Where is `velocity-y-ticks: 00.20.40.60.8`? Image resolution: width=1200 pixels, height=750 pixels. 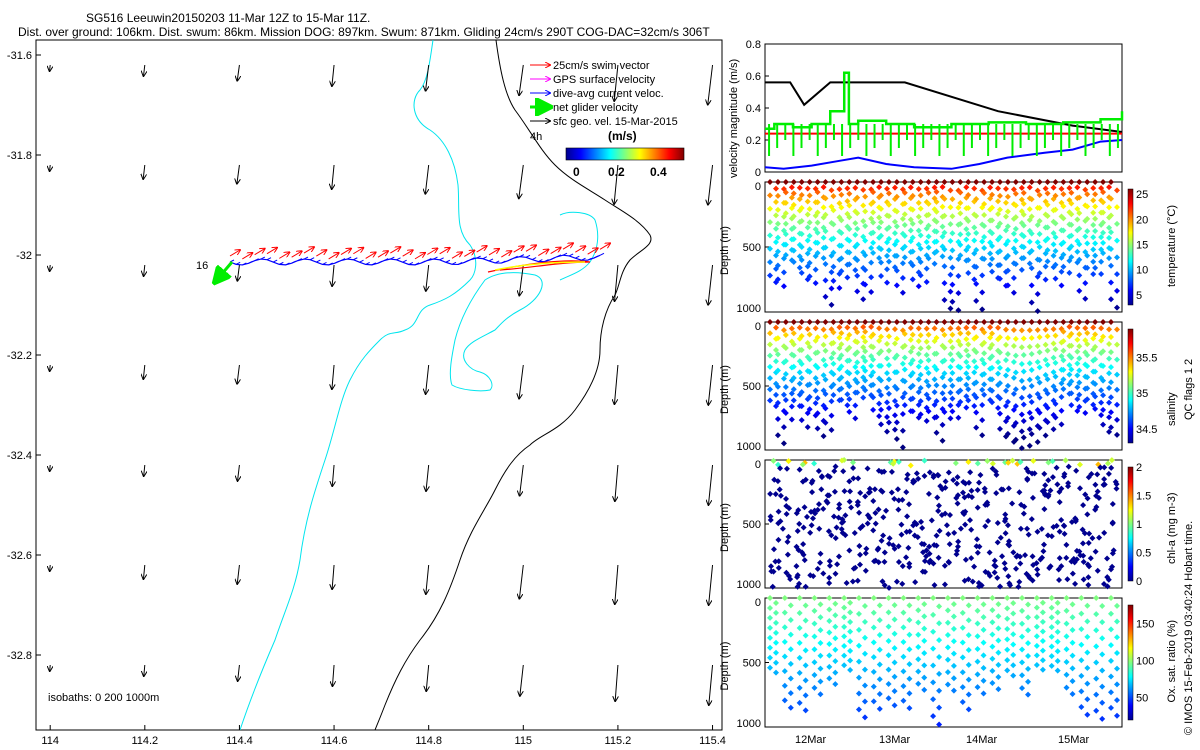 velocity-y-ticks: 00.20.40.60.8 is located at coordinates (757, 109).